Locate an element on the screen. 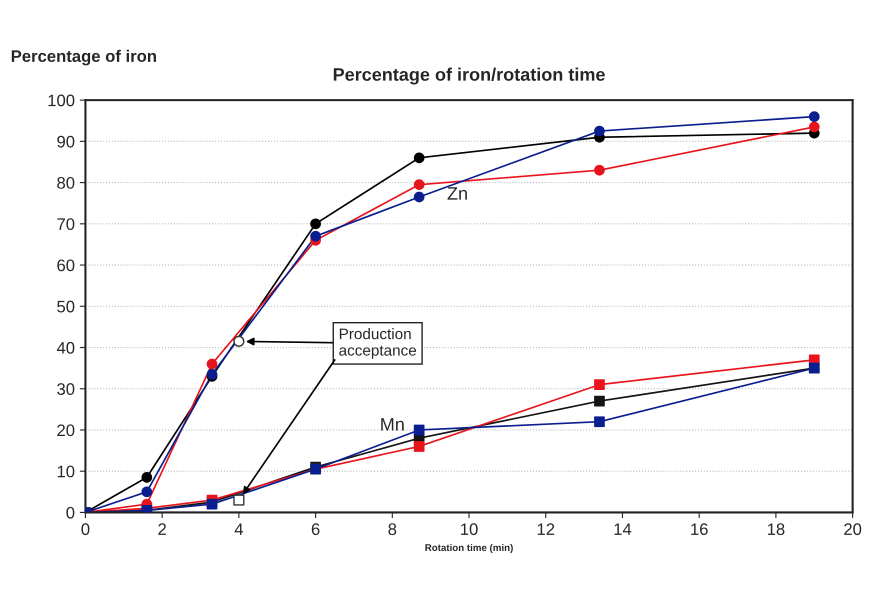  annotation: Mn is located at coordinates (392, 424).